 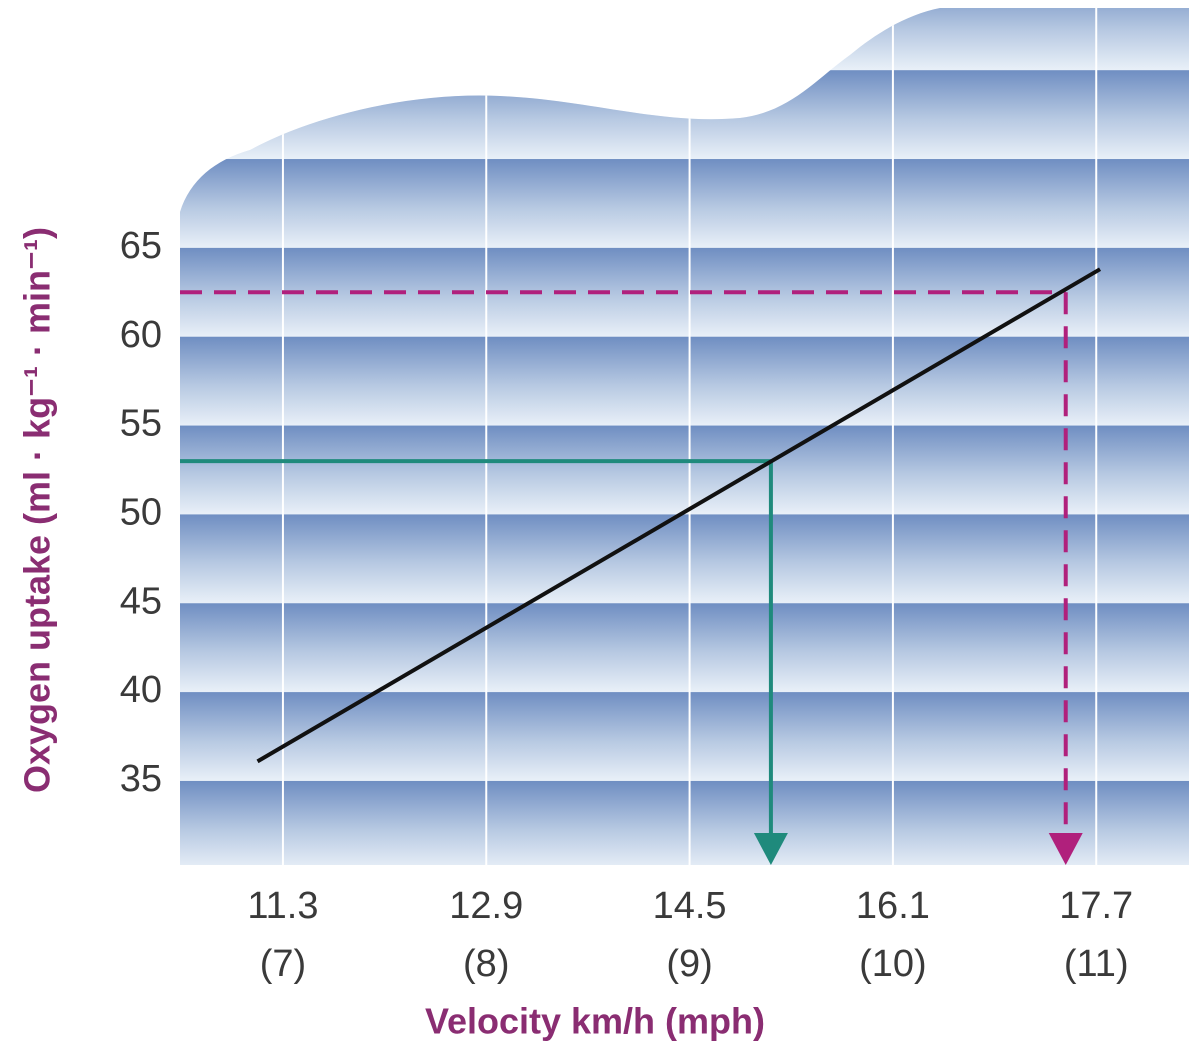 What do you see at coordinates (141, 246) in the screenshot?
I see `y-tick-label: 65` at bounding box center [141, 246].